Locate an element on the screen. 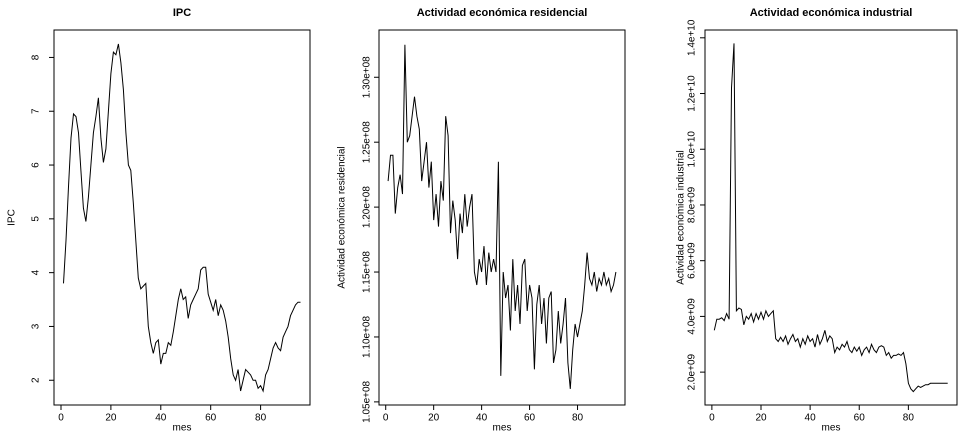  y-tick-label: 1.4e+10 is located at coordinates (692, 37).